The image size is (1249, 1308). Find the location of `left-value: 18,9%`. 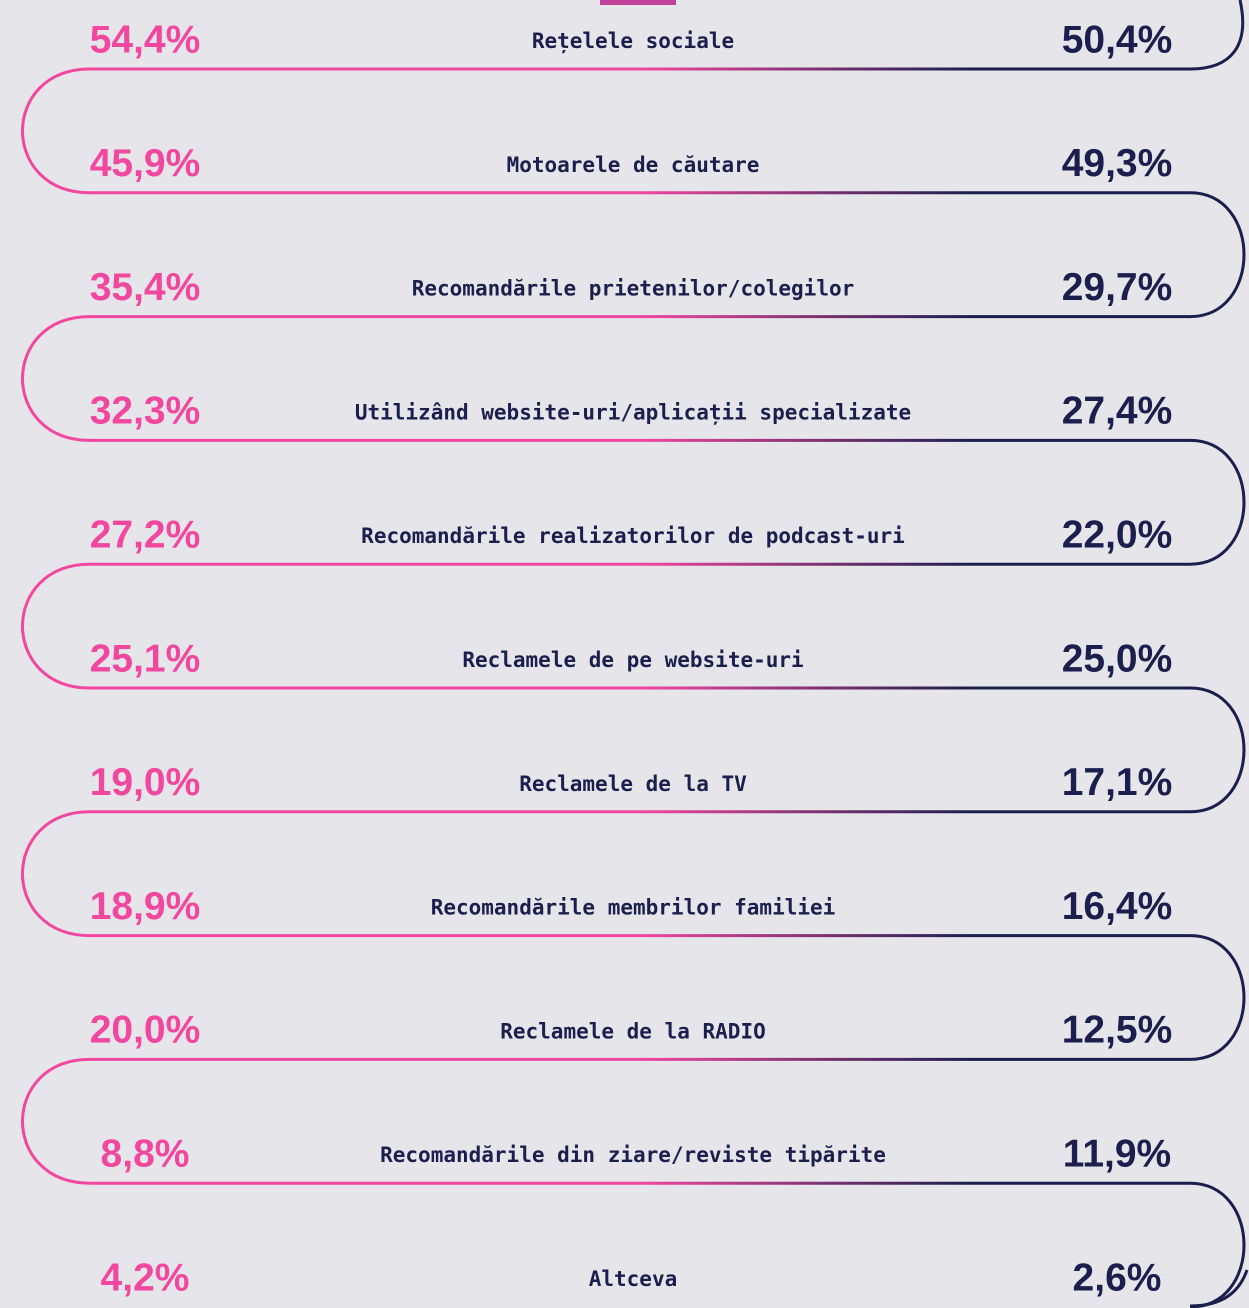

left-value: 18,9% is located at coordinates (145, 906).